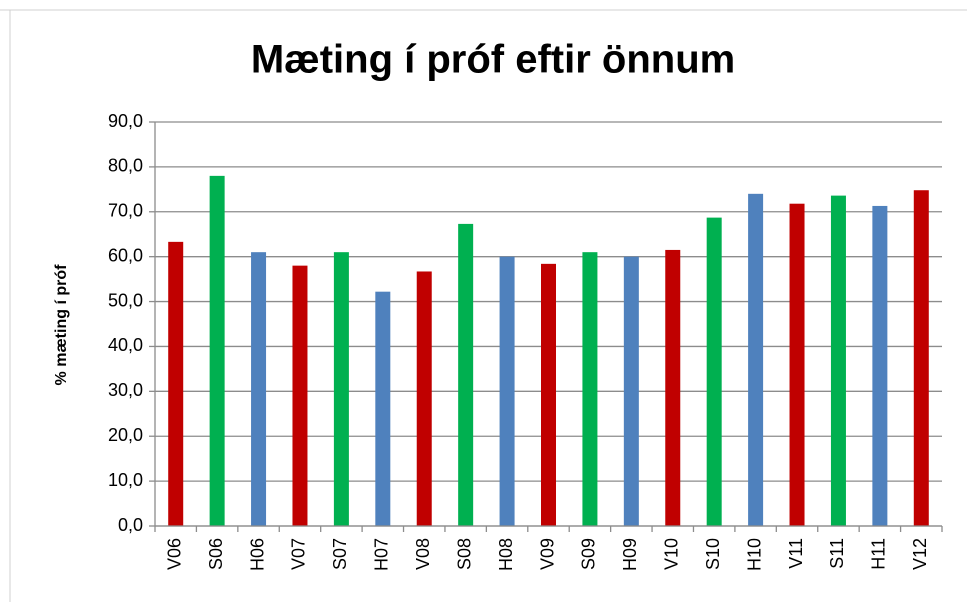 This screenshot has width=967, height=602. Describe the element at coordinates (61, 325) in the screenshot. I see `y-axis-label: % mæting í próf` at that location.